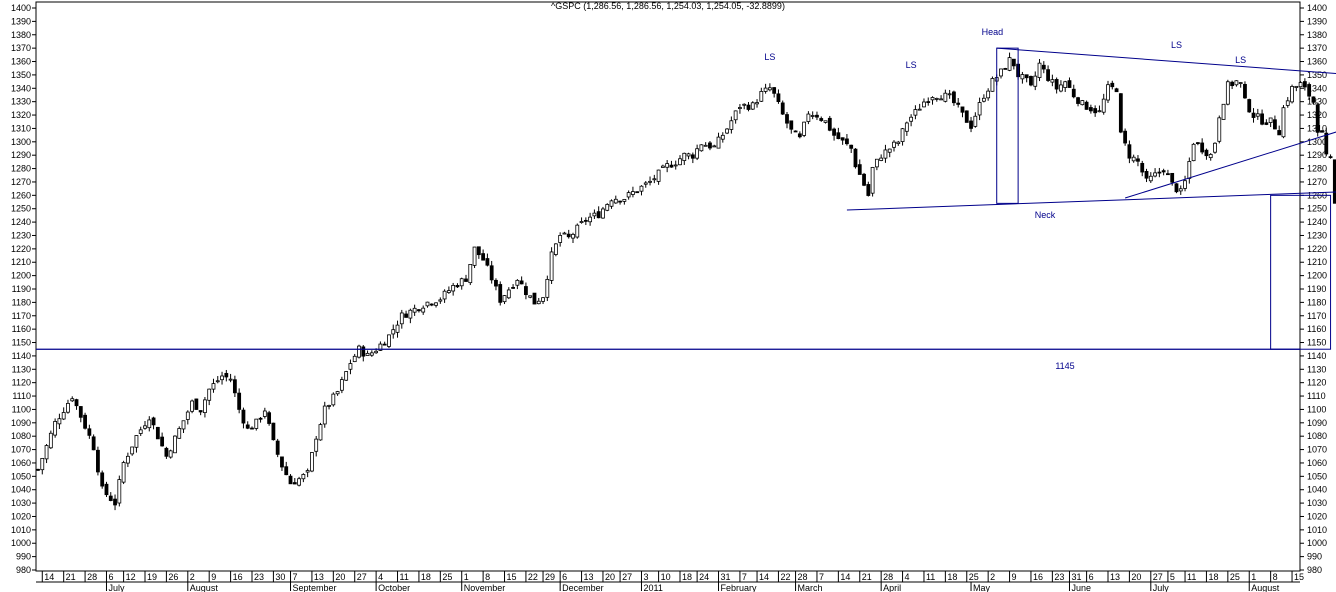 The image size is (1336, 592). What do you see at coordinates (485, 587) in the screenshot?
I see `x-month-label: November` at bounding box center [485, 587].